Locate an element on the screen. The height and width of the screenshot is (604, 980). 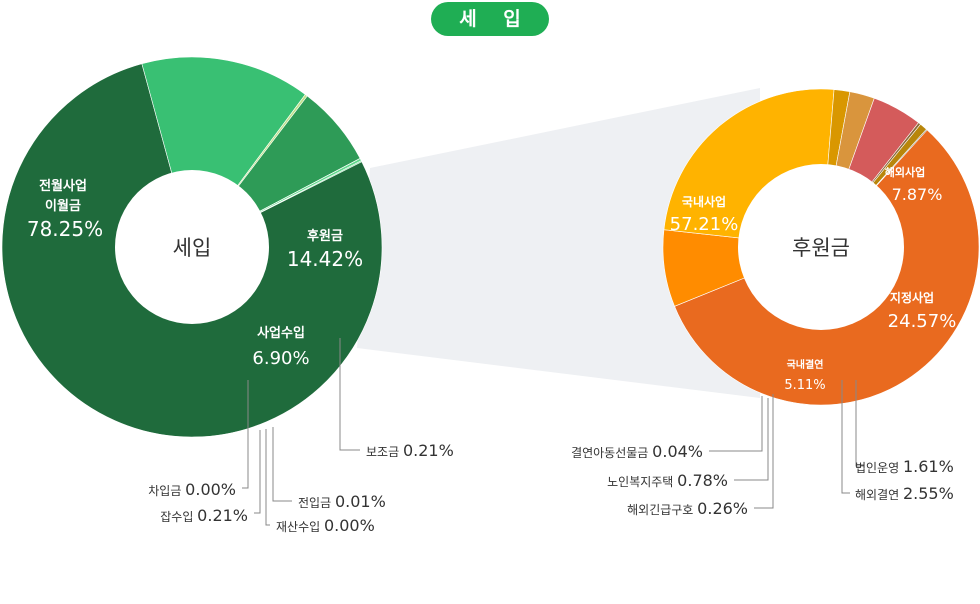
outside-label: 해외결연 2.55% is located at coordinates (904, 493).